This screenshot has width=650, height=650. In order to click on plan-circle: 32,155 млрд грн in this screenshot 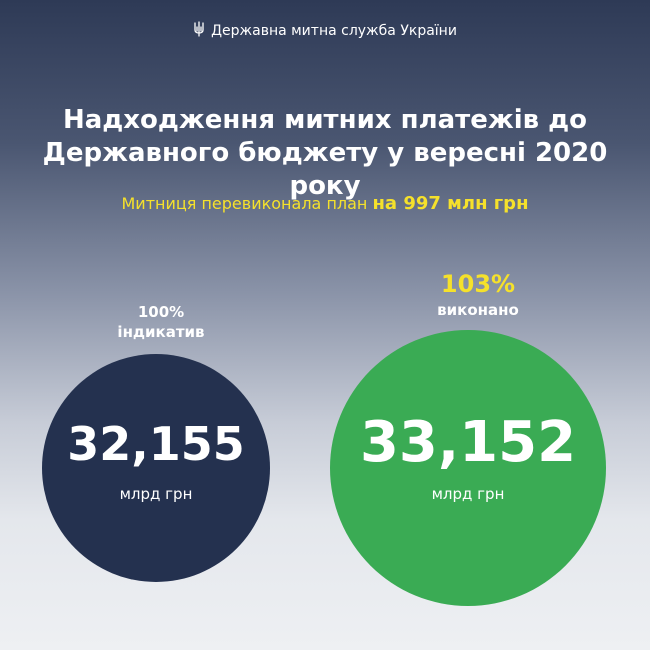, I will do `click(156, 468)`.